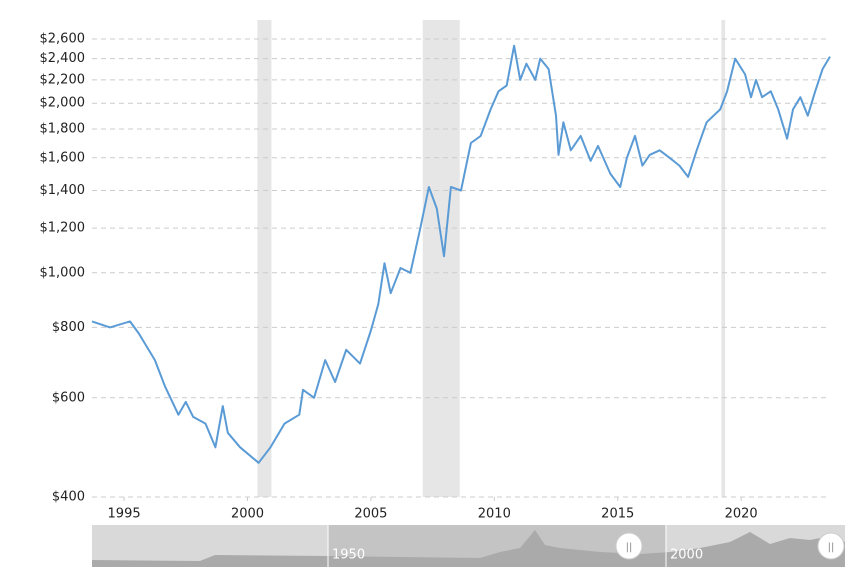 Image resolution: width=861 pixels, height=573 pixels. What do you see at coordinates (741, 514) in the screenshot?
I see `x-tick-label: 2020` at bounding box center [741, 514].